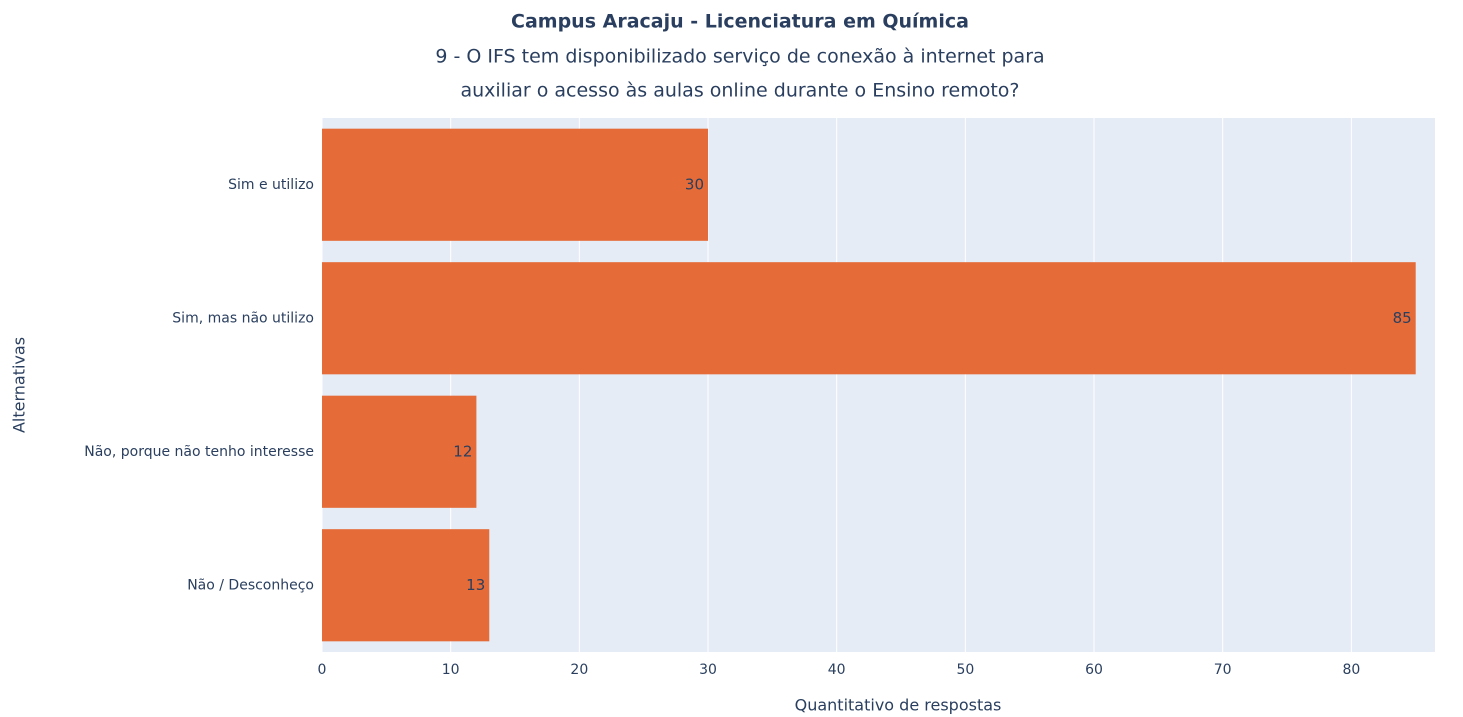 The width and height of the screenshot is (1463, 717). Describe the element at coordinates (1094, 670) in the screenshot. I see `x-tick-label: 60` at that location.